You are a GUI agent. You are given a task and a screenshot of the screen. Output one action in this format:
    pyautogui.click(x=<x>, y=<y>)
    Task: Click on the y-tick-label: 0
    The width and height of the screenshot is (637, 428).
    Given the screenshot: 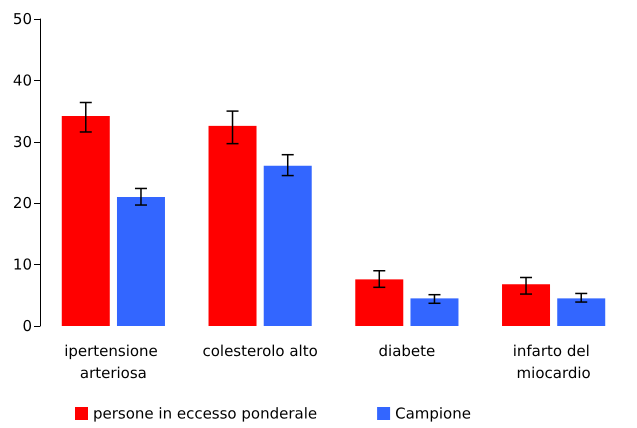 What is the action you would take?
    pyautogui.click(x=27, y=326)
    